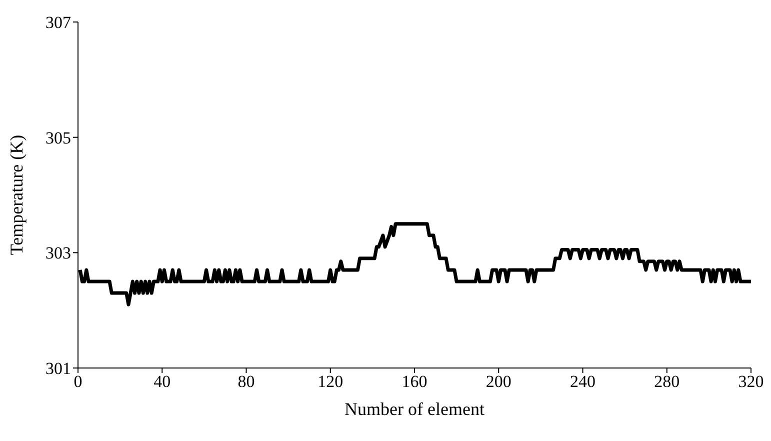 The height and width of the screenshot is (441, 771). I want to click on y-axis-title: Temperature (K), so click(16, 195).